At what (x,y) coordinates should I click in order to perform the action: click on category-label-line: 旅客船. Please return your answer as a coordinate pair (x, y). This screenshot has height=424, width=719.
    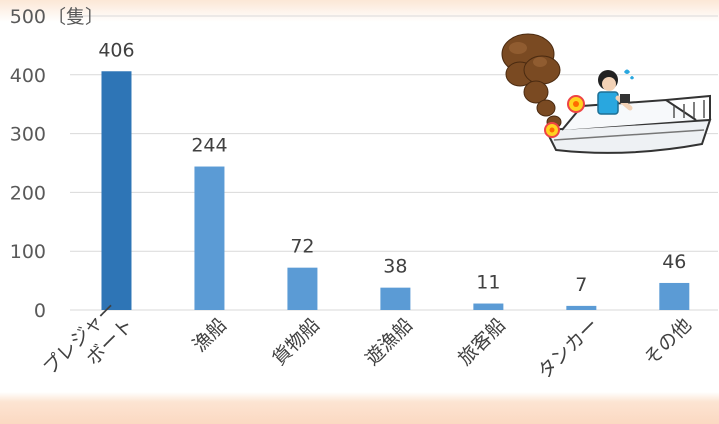
    Looking at the image, I should click on (482, 342).